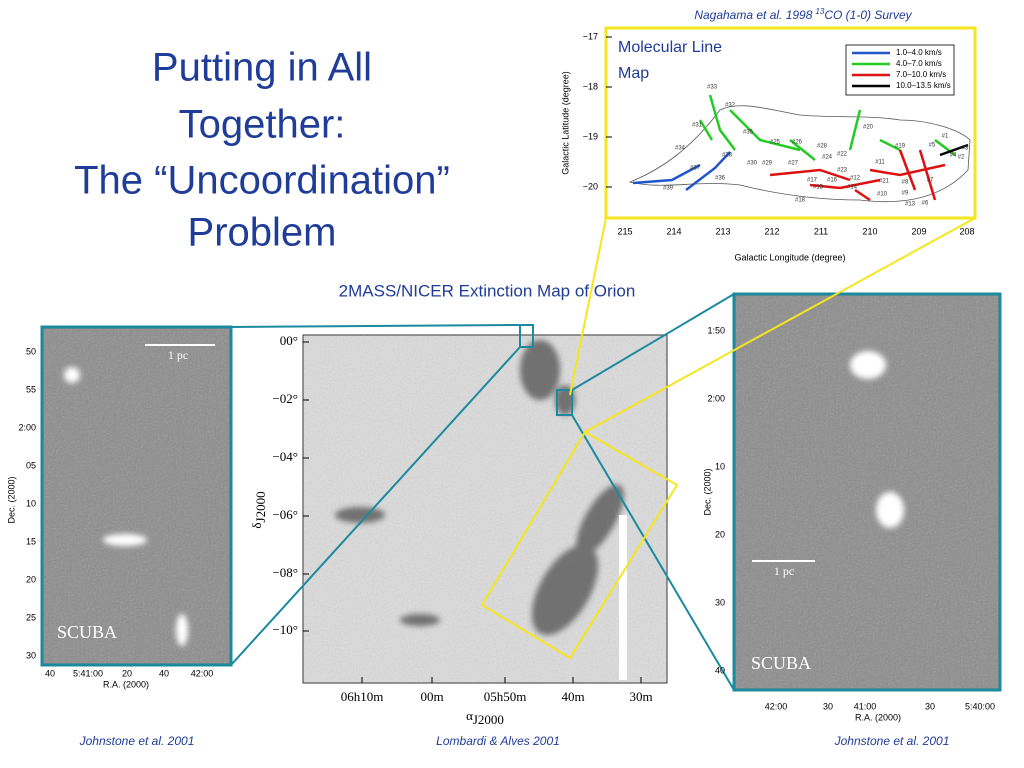 The height and width of the screenshot is (768, 1024). What do you see at coordinates (668, 189) in the screenshot?
I see `filament-label: #39` at bounding box center [668, 189].